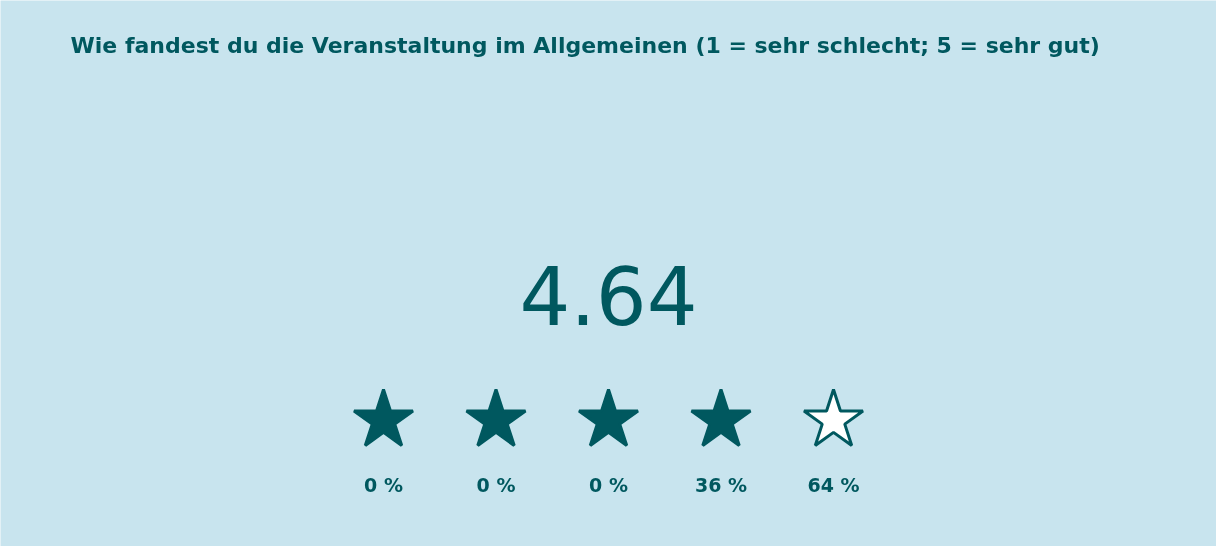 The image size is (1216, 546). I want to click on data-label: 64 %, so click(833, 484).